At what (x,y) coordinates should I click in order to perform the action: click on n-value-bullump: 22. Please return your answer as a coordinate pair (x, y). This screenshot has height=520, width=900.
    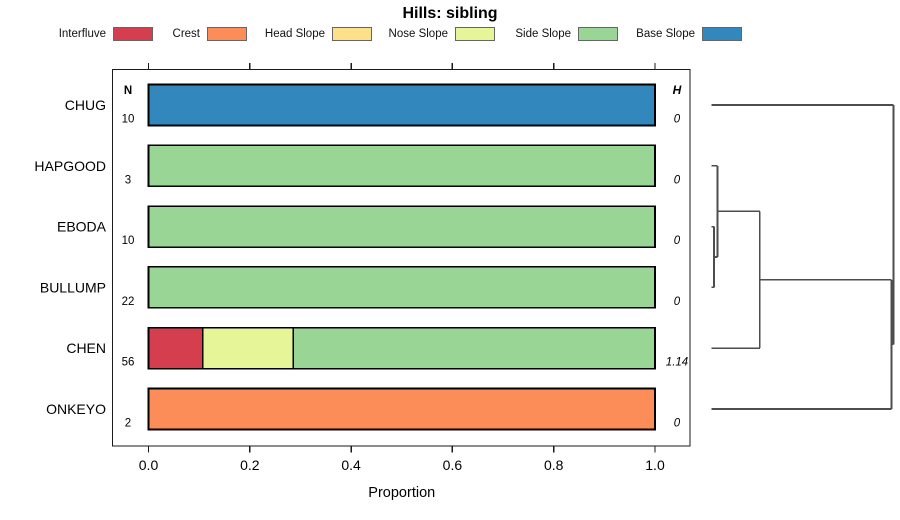
    Looking at the image, I should click on (128, 302).